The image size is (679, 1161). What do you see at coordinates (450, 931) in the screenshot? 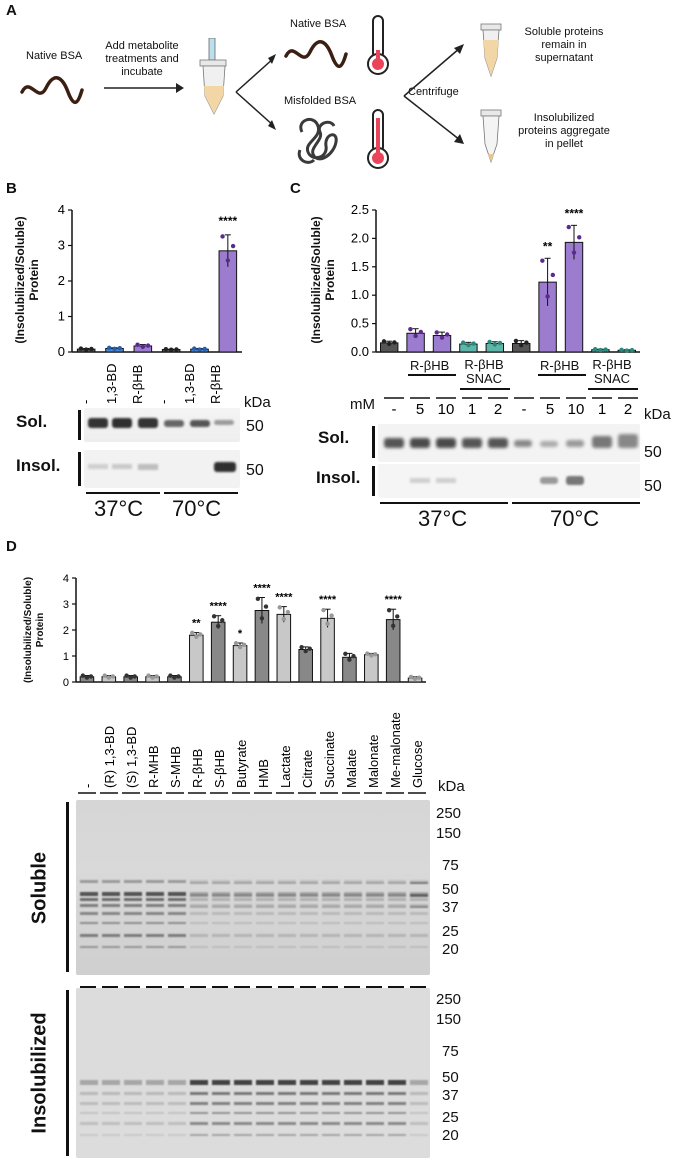
I see `mw-25-sol: 25` at bounding box center [450, 931].